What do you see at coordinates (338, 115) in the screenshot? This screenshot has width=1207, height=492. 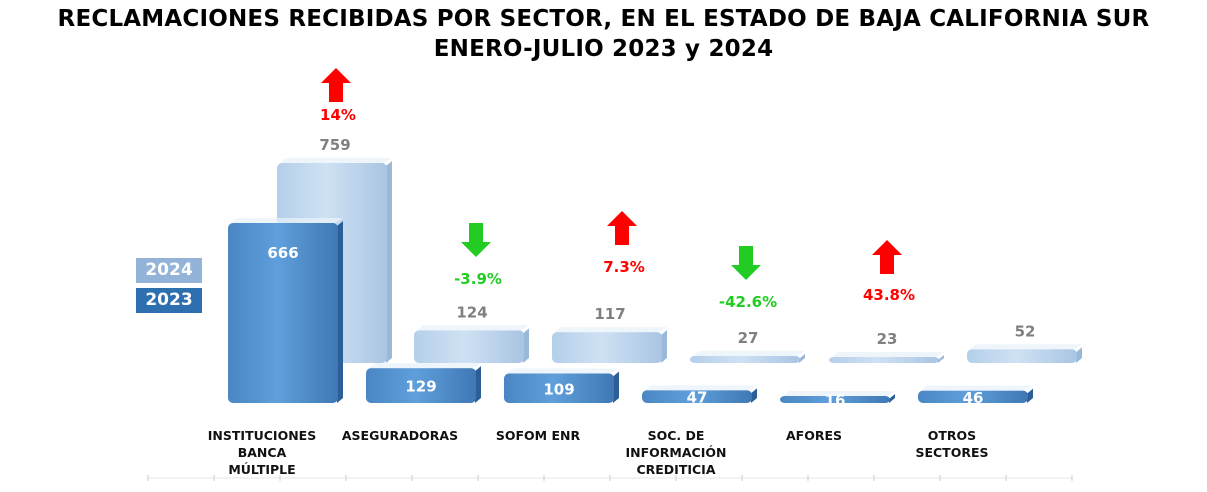 I see `change-label: 14%` at bounding box center [338, 115].